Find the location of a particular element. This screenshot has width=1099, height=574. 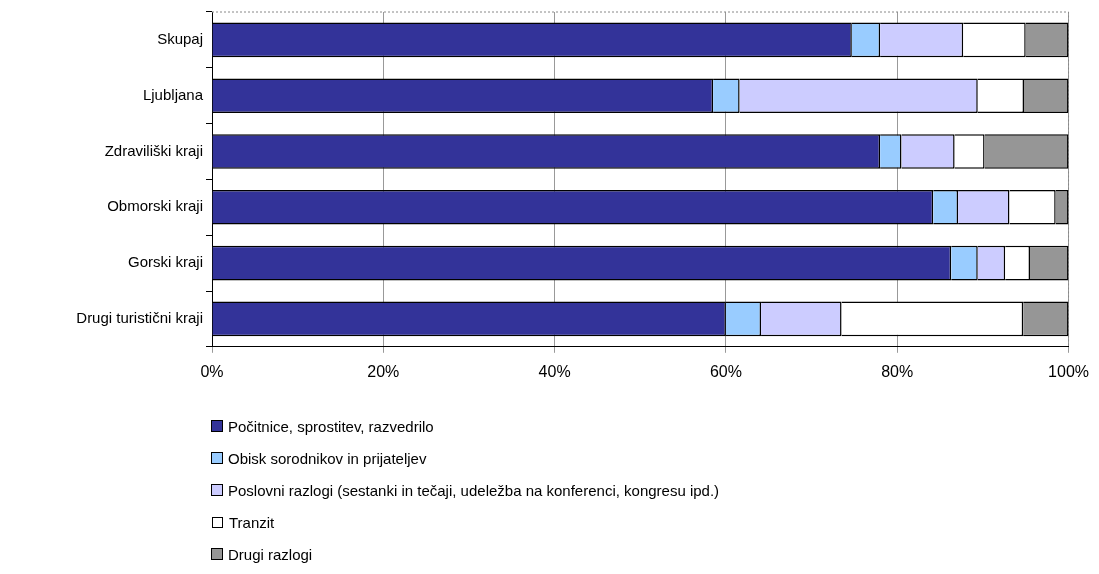

x-tick-label: 60% is located at coordinates (725, 371).